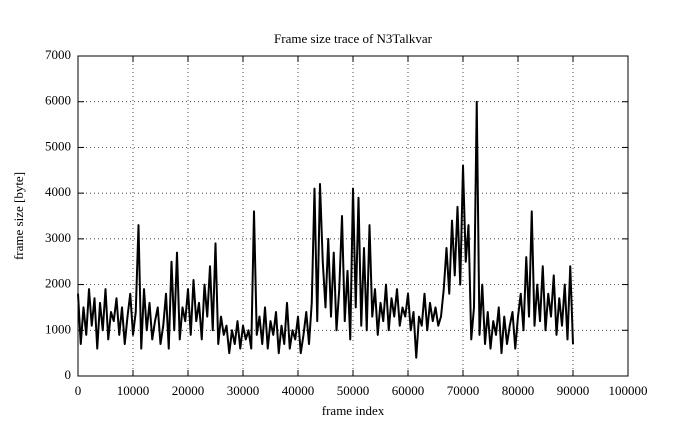  Describe the element at coordinates (58, 328) in the screenshot. I see `y-tick-label: 1000` at that location.